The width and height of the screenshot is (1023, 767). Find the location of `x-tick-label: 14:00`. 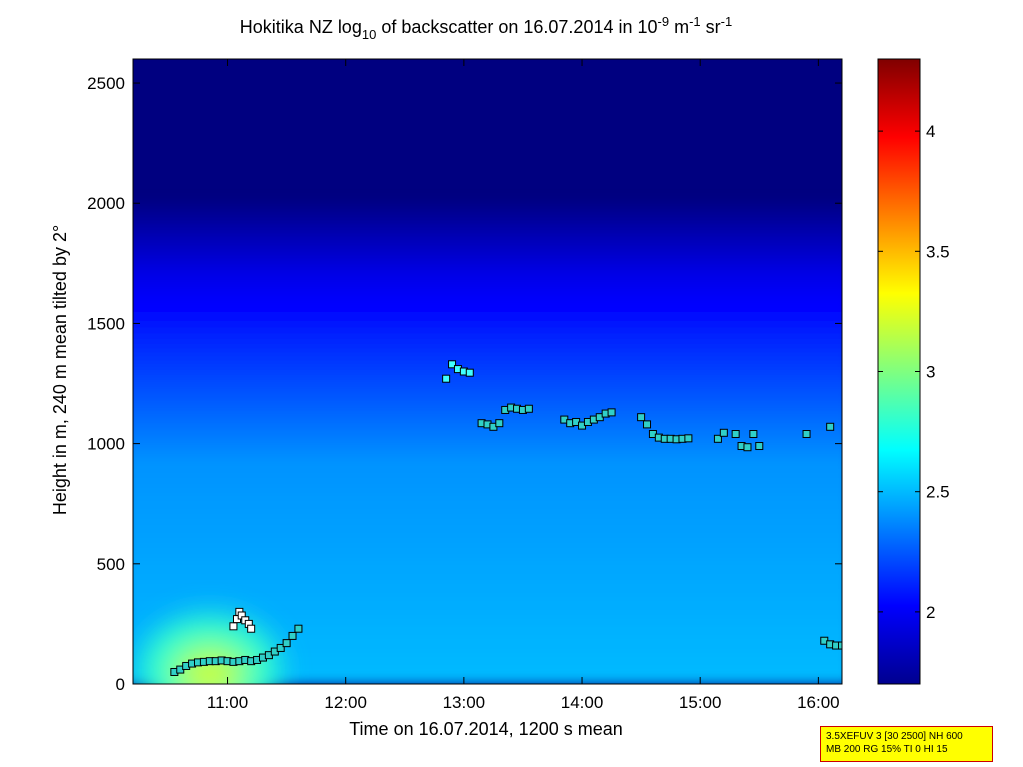

x-tick-label: 14:00 is located at coordinates (582, 702).